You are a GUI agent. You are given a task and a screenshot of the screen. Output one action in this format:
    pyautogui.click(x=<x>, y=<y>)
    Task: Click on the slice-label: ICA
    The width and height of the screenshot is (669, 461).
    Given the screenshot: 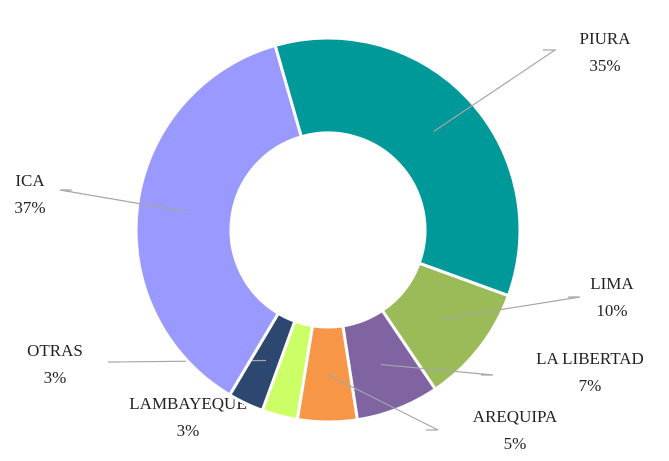 What is the action you would take?
    pyautogui.click(x=30, y=180)
    